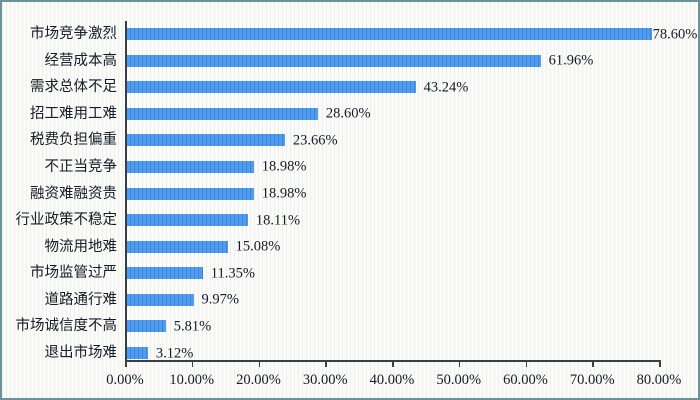 This screenshot has height=400, width=700. What do you see at coordinates (81, 166) in the screenshot?
I see `category-label: 不正当竞争` at bounding box center [81, 166].